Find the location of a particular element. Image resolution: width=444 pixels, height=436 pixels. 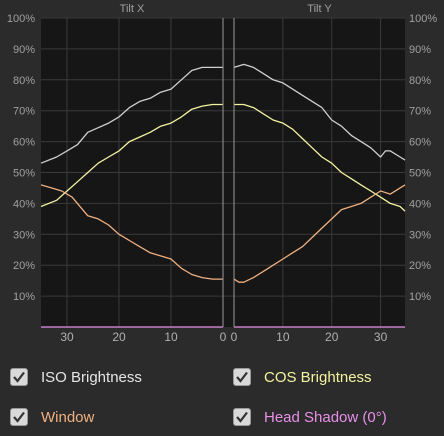

legend-label: Head Shadow (0°) is located at coordinates (325, 417).